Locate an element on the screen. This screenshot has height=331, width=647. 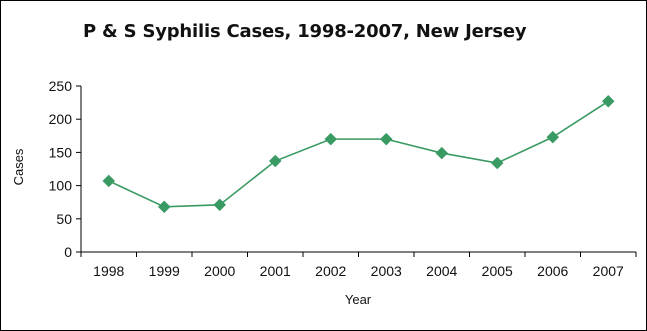
y-tick-label: 100 is located at coordinates (61, 186).